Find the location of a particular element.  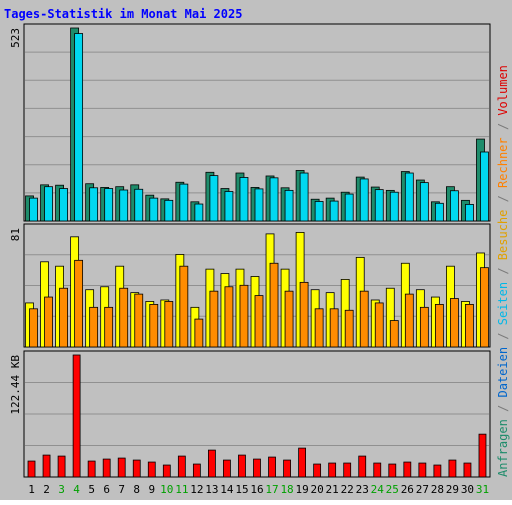

x-tick-label: 17 is located at coordinates (271, 489).